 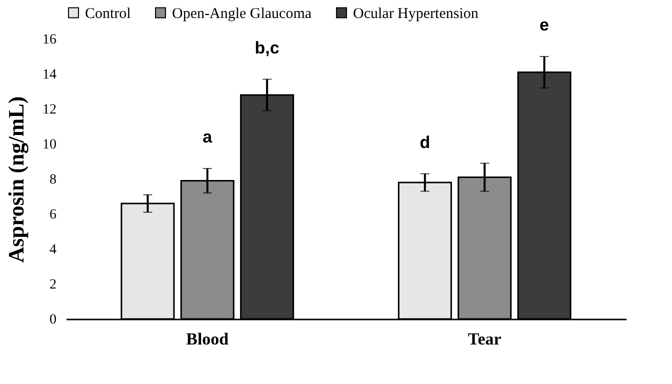 I want to click on y-tick-label: 4, so click(x=53, y=250).